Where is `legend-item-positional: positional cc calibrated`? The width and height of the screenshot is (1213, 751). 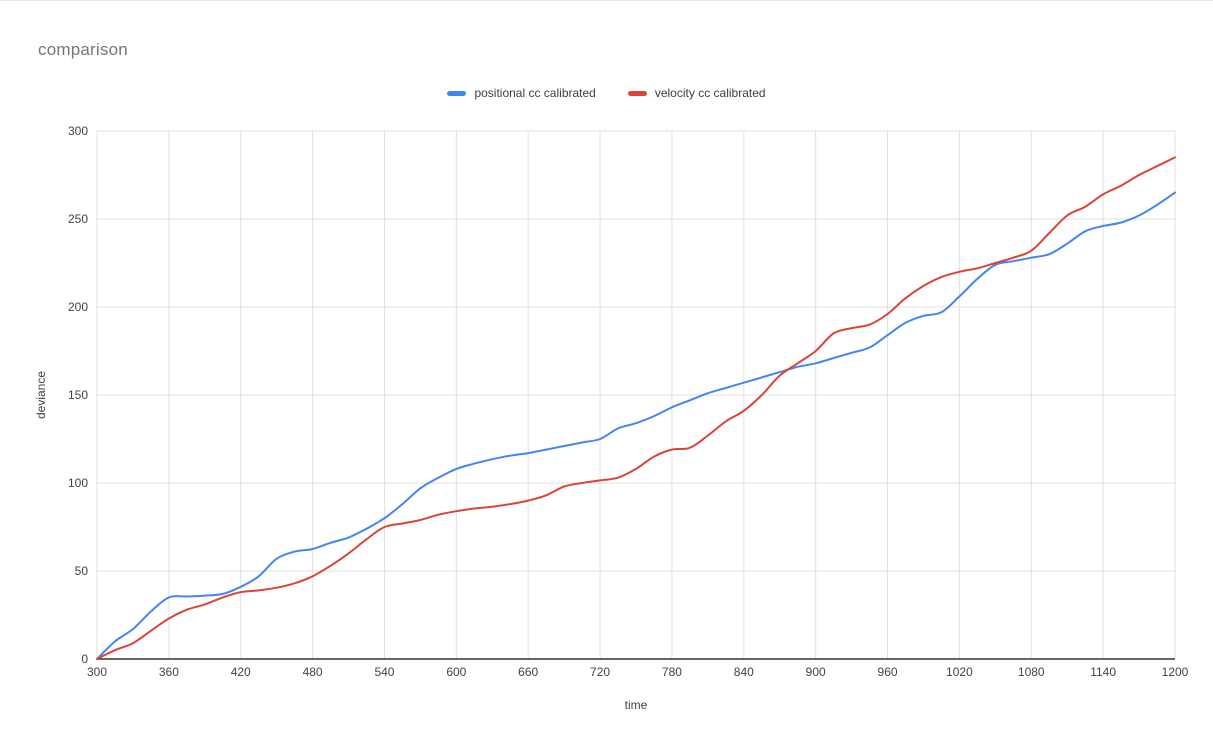 legend-item-positional: positional cc calibrated is located at coordinates (521, 93).